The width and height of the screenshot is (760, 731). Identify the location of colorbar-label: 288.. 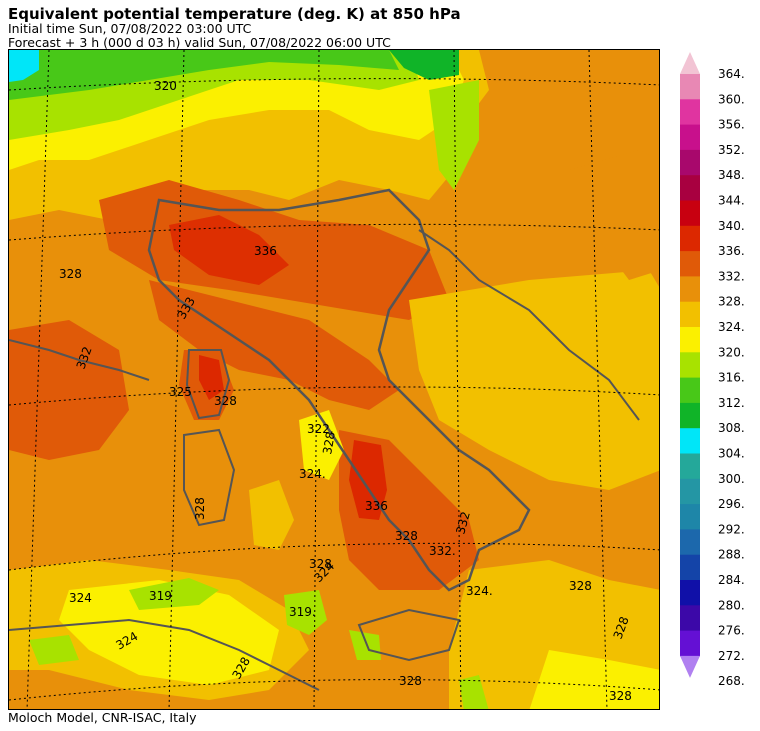
(731, 555).